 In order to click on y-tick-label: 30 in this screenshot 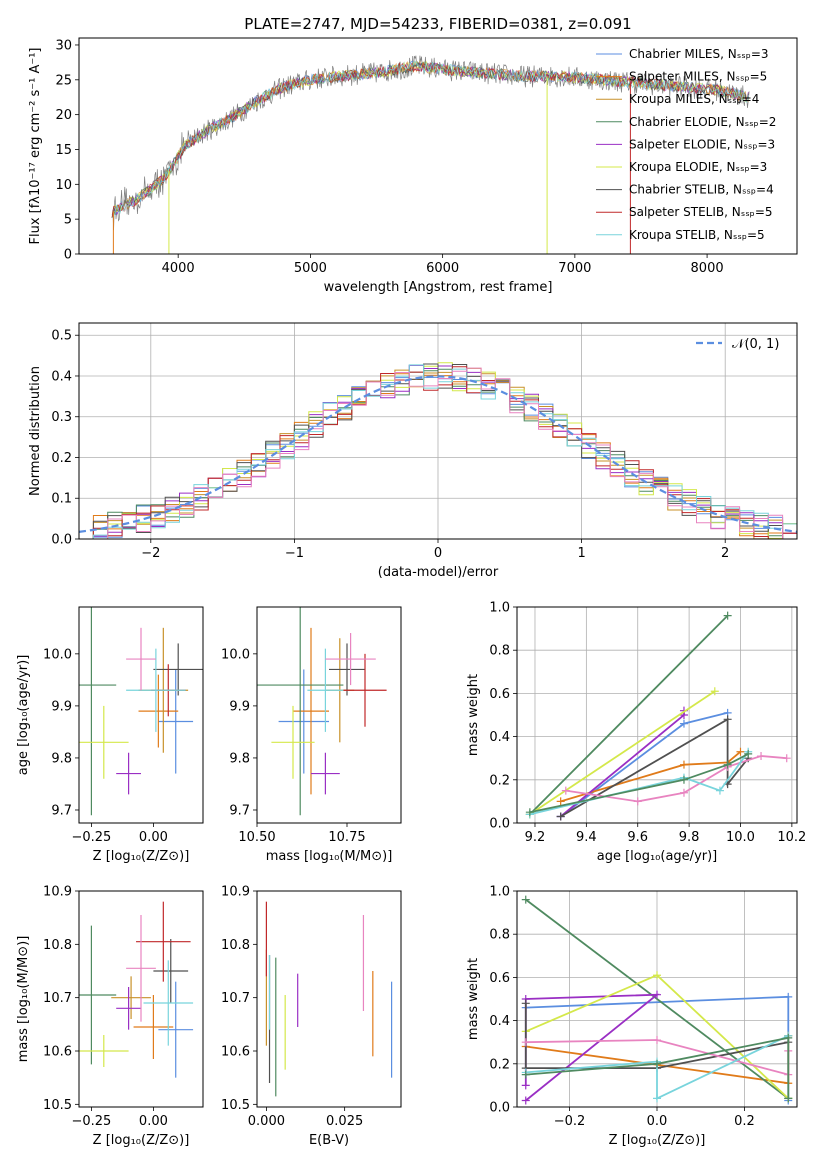, I will do `click(63, 45)`.